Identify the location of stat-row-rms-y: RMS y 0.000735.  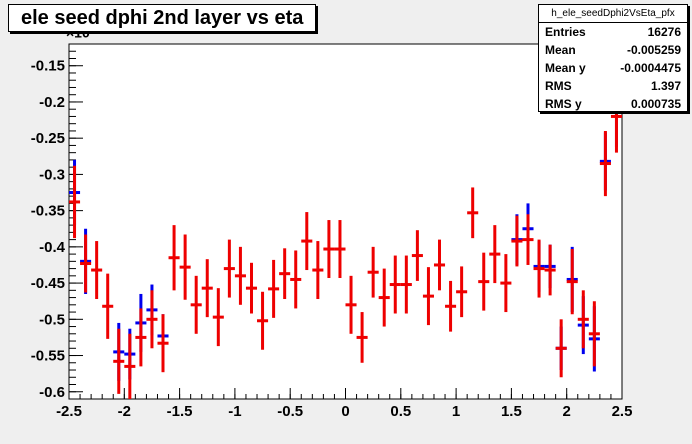
(613, 104).